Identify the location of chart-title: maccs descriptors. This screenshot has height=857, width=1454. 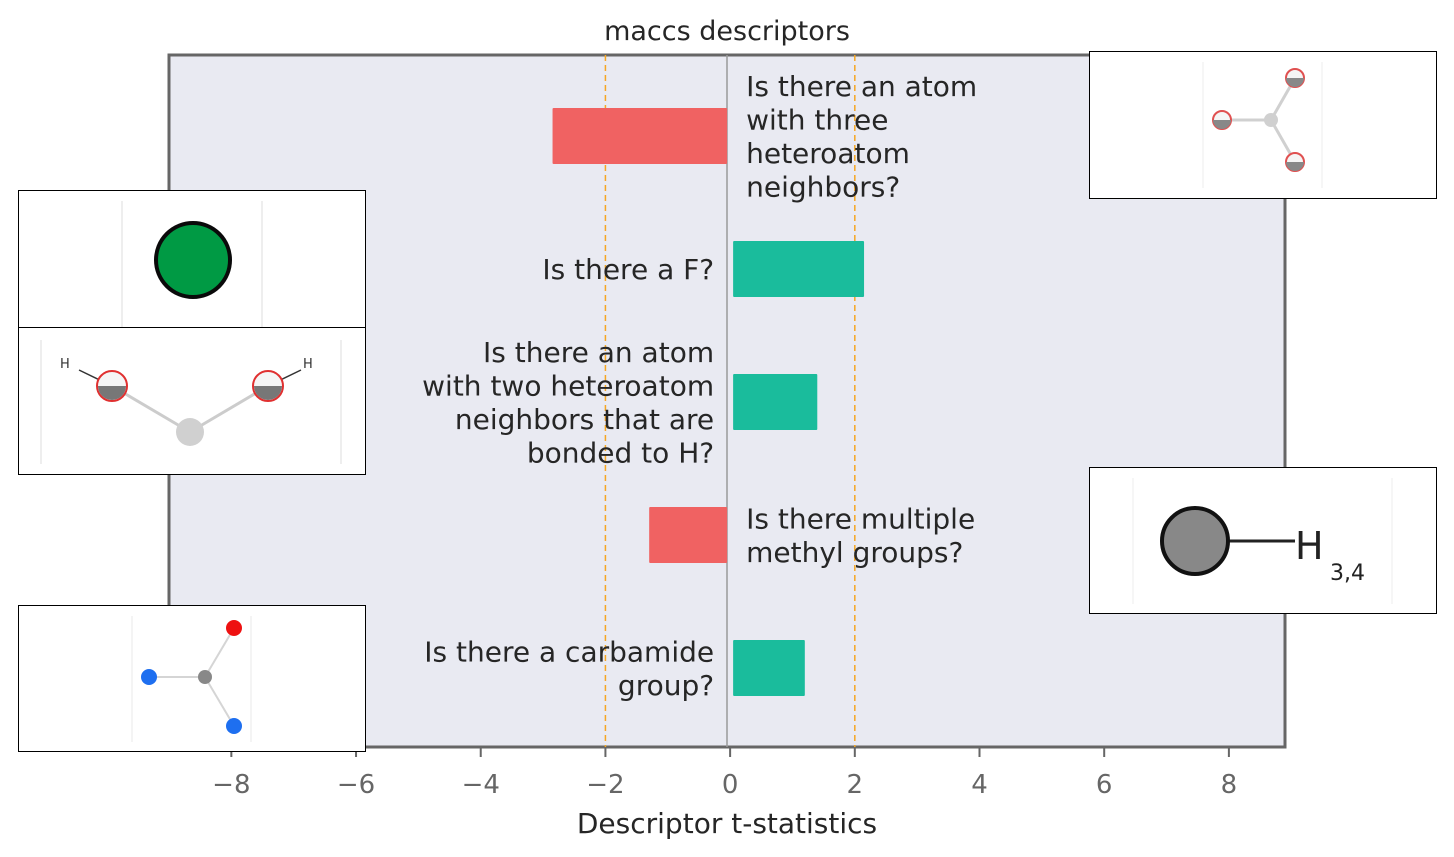
(727, 31).